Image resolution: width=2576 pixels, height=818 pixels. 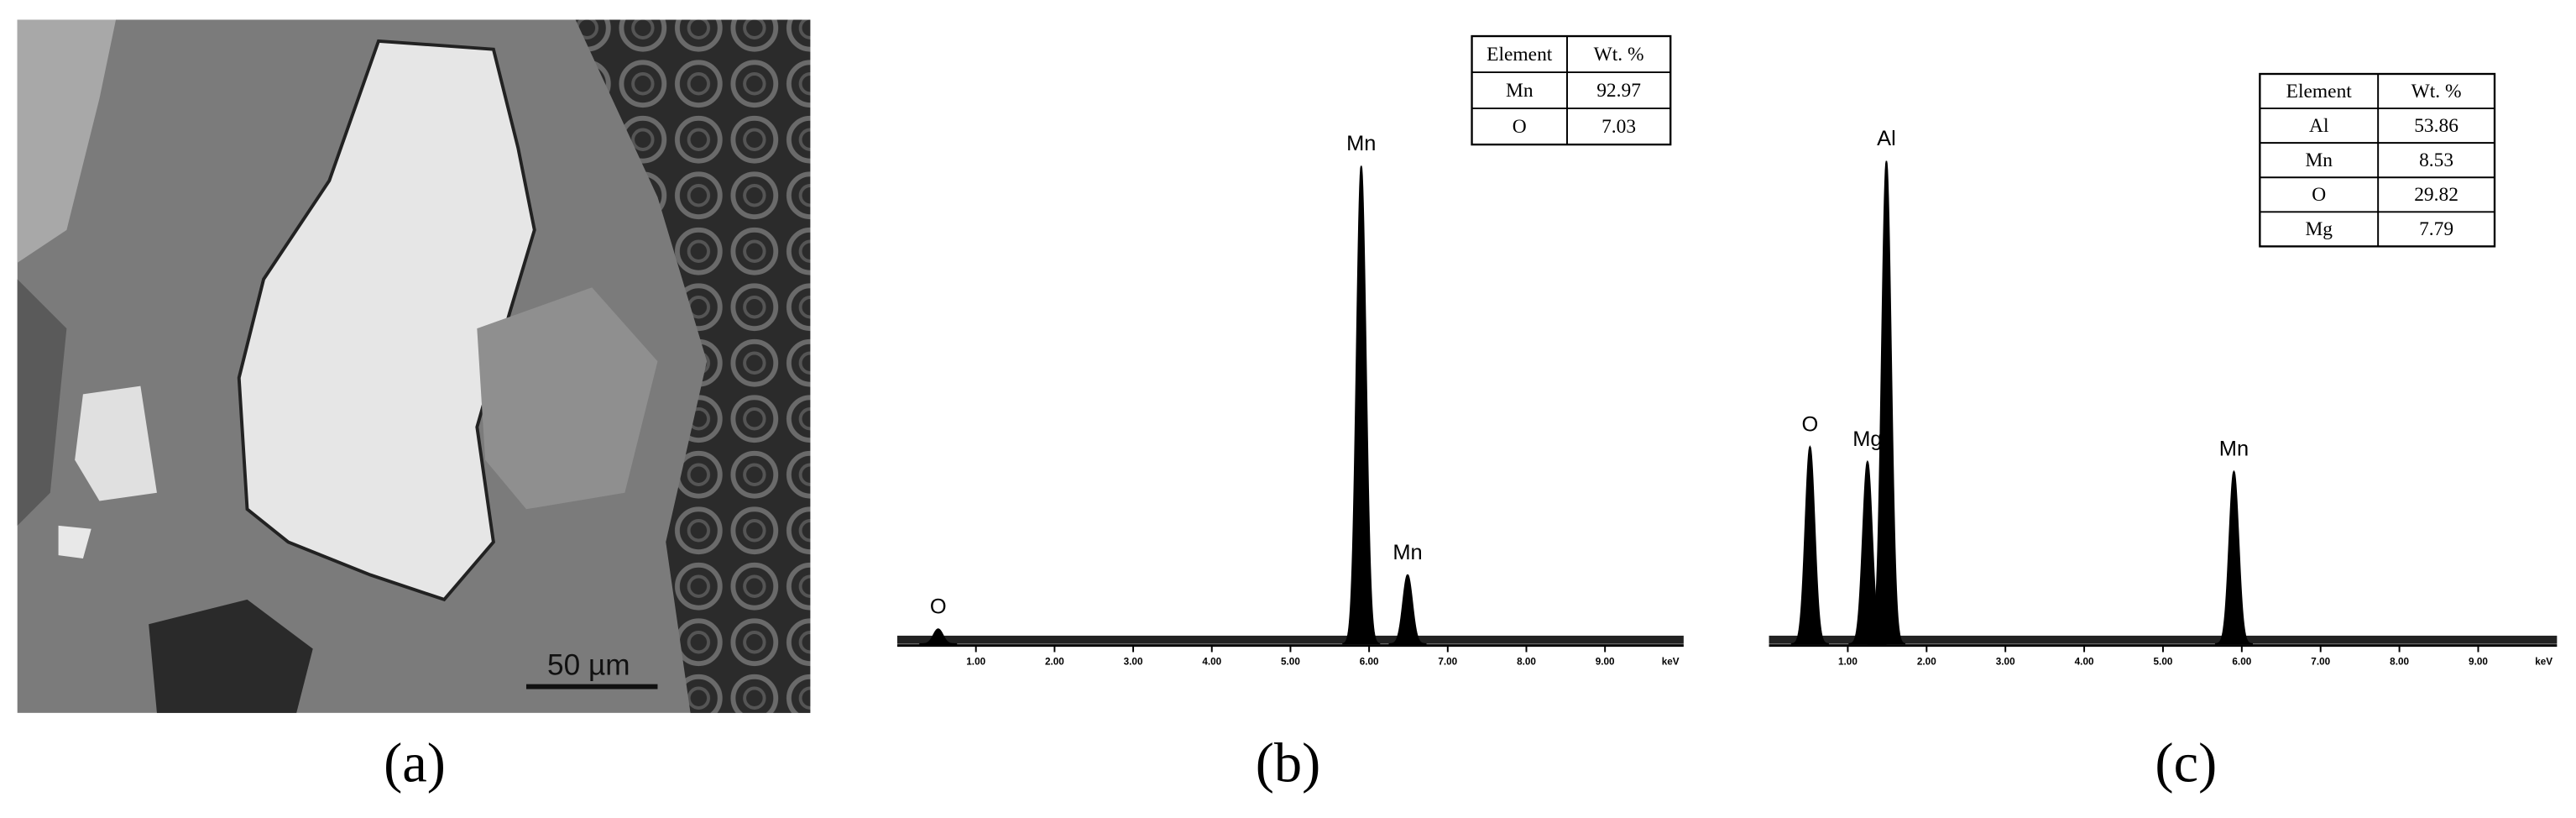 I want to click on peak-label: Mg, so click(x=1867, y=439).